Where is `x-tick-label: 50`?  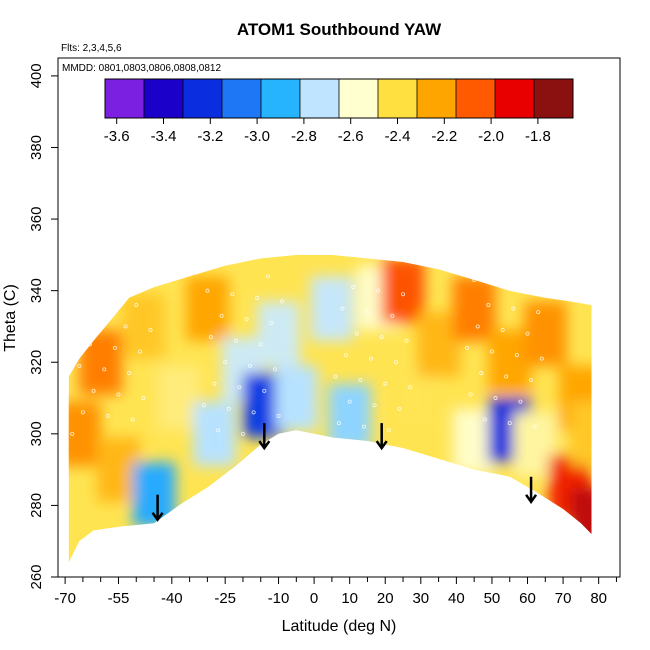
x-tick-label: 50 is located at coordinates (492, 598).